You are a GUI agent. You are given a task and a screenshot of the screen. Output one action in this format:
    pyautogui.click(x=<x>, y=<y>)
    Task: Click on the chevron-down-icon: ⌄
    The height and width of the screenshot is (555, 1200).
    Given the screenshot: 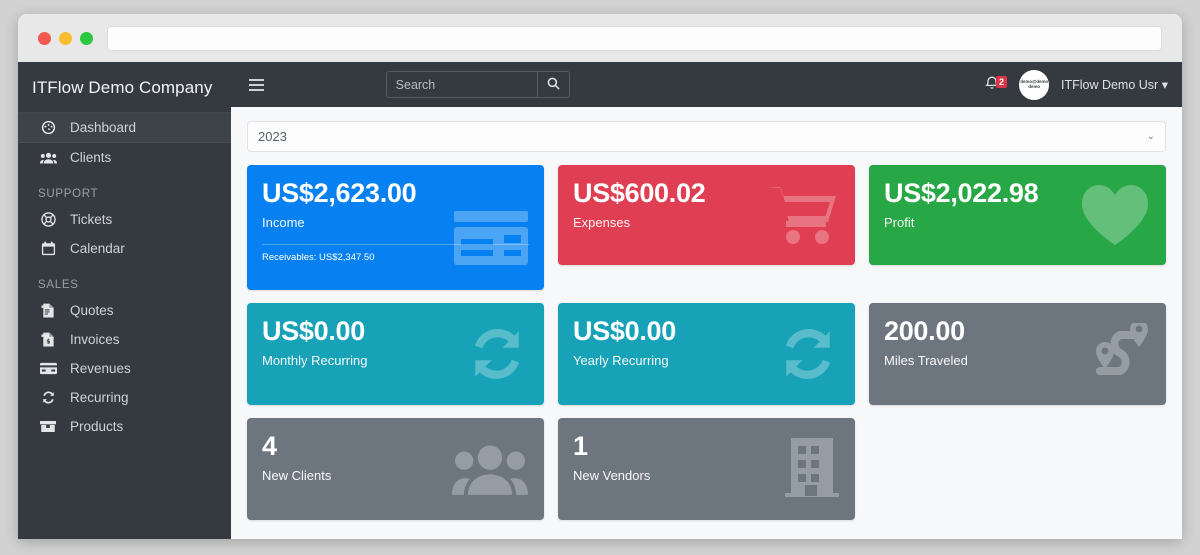 What is the action you would take?
    pyautogui.click(x=1150, y=136)
    